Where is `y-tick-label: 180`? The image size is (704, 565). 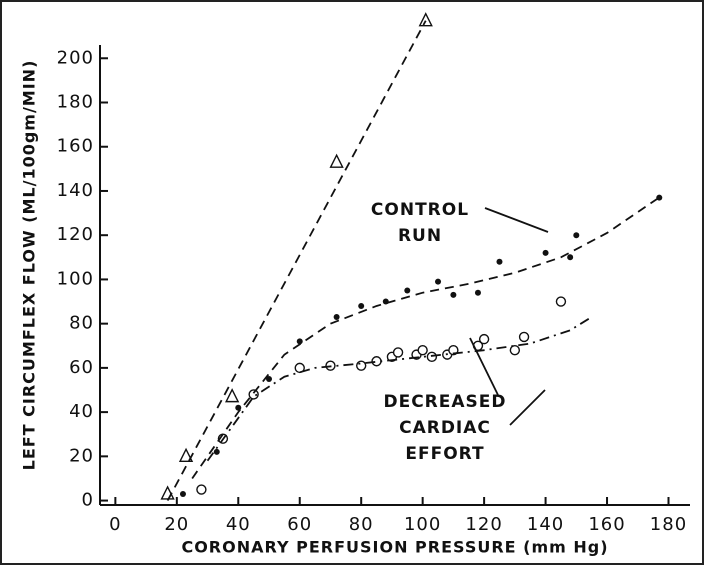
y-tick-label: 180 is located at coordinates (75, 102).